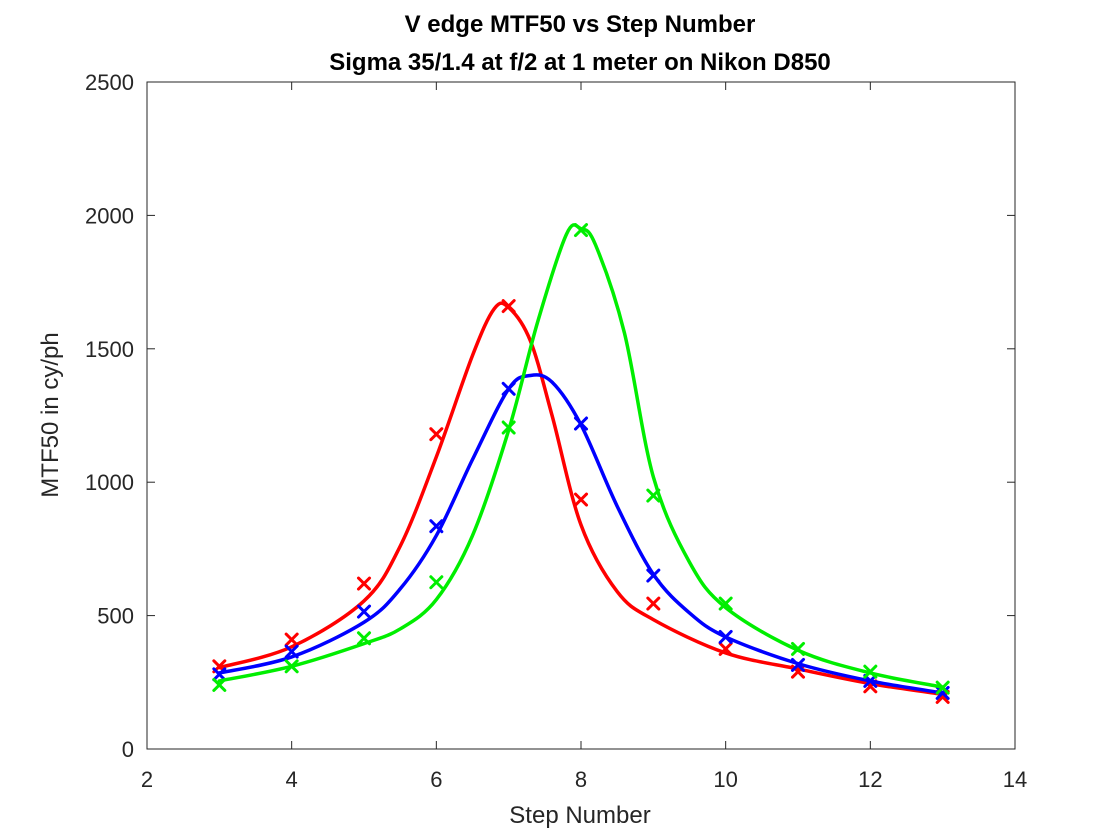  I want to click on x-tick-label: 8, so click(581, 779).